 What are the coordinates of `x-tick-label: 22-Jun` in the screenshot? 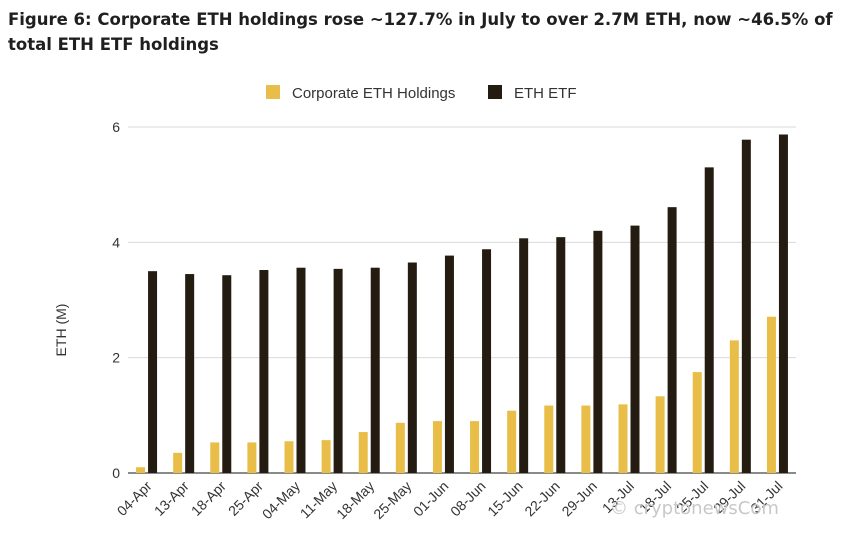 It's located at (542, 499).